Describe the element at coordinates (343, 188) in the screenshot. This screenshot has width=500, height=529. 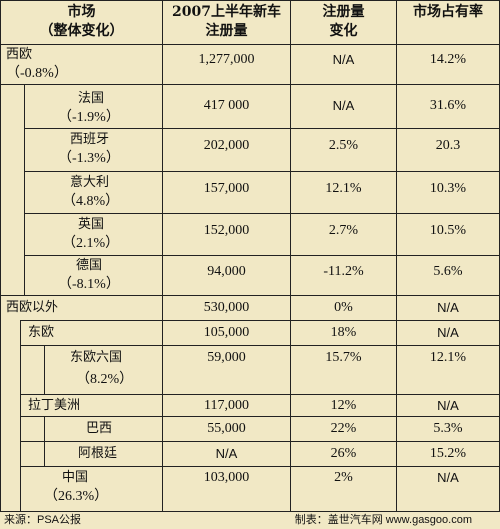
I see `row-change: 12.1%` at that location.